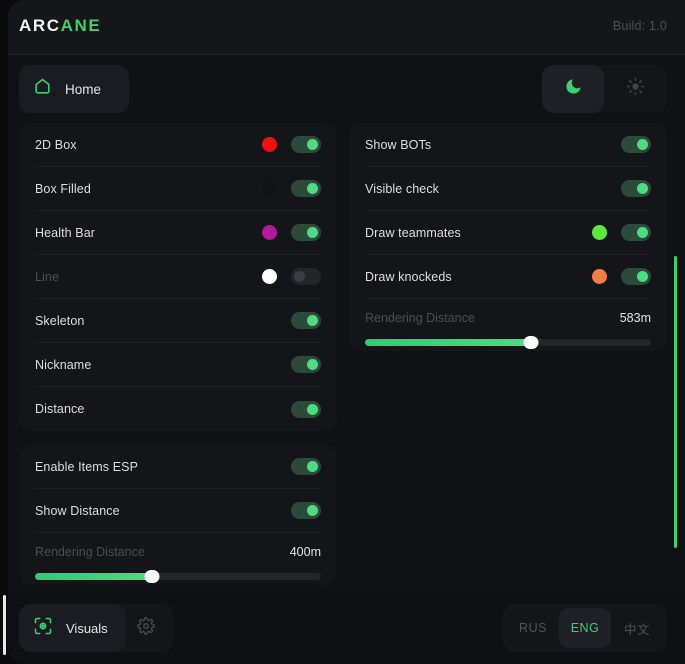  I want to click on lang-button-eng: ENG, so click(585, 628).